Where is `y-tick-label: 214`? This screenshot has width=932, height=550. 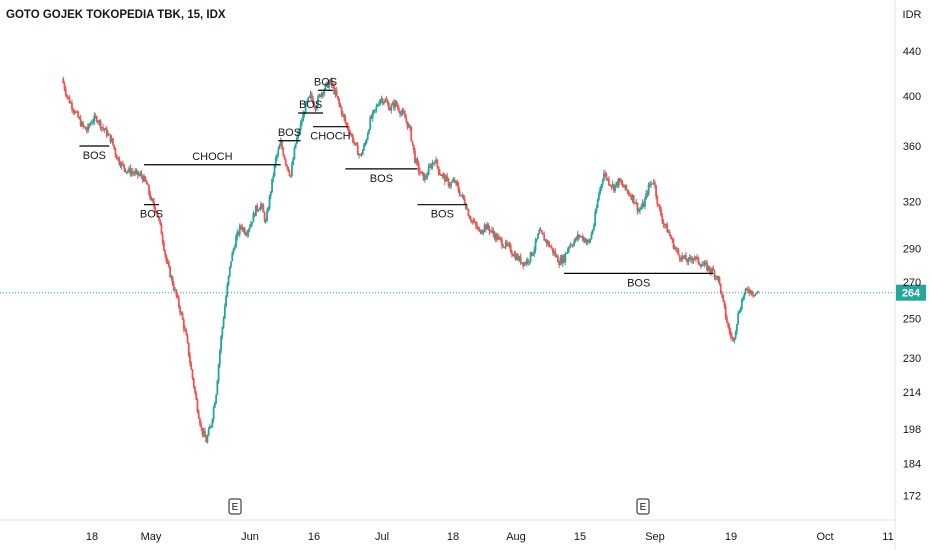
y-tick-label: 214 is located at coordinates (912, 393).